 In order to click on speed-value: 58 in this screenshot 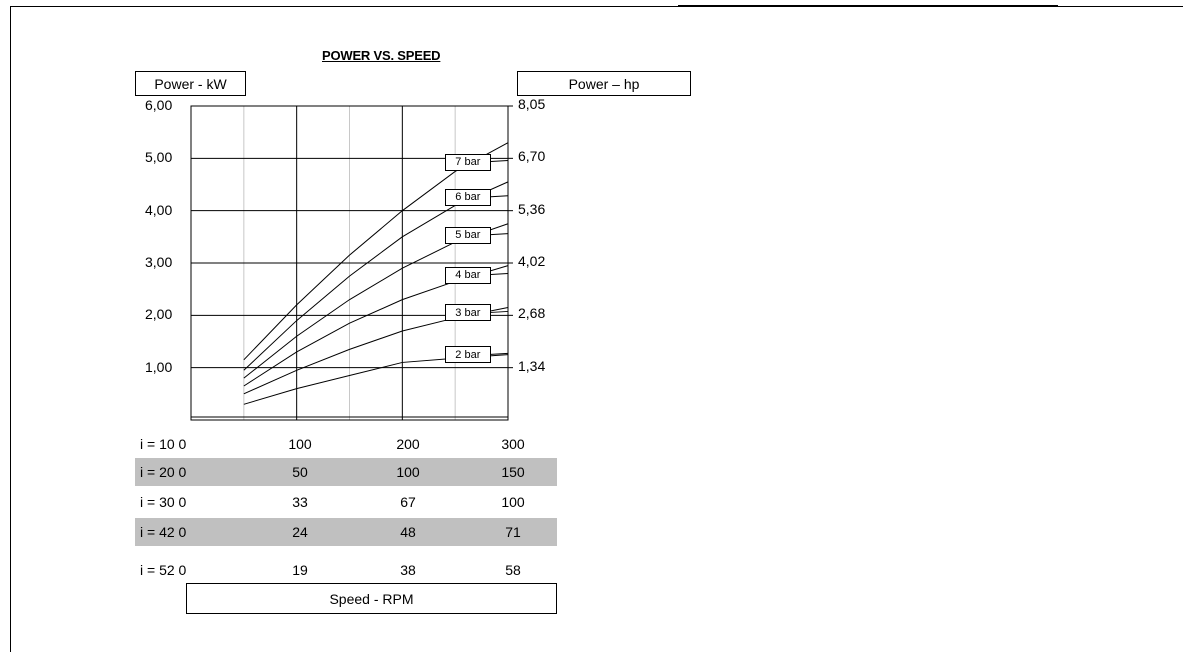, I will do `click(513, 570)`.